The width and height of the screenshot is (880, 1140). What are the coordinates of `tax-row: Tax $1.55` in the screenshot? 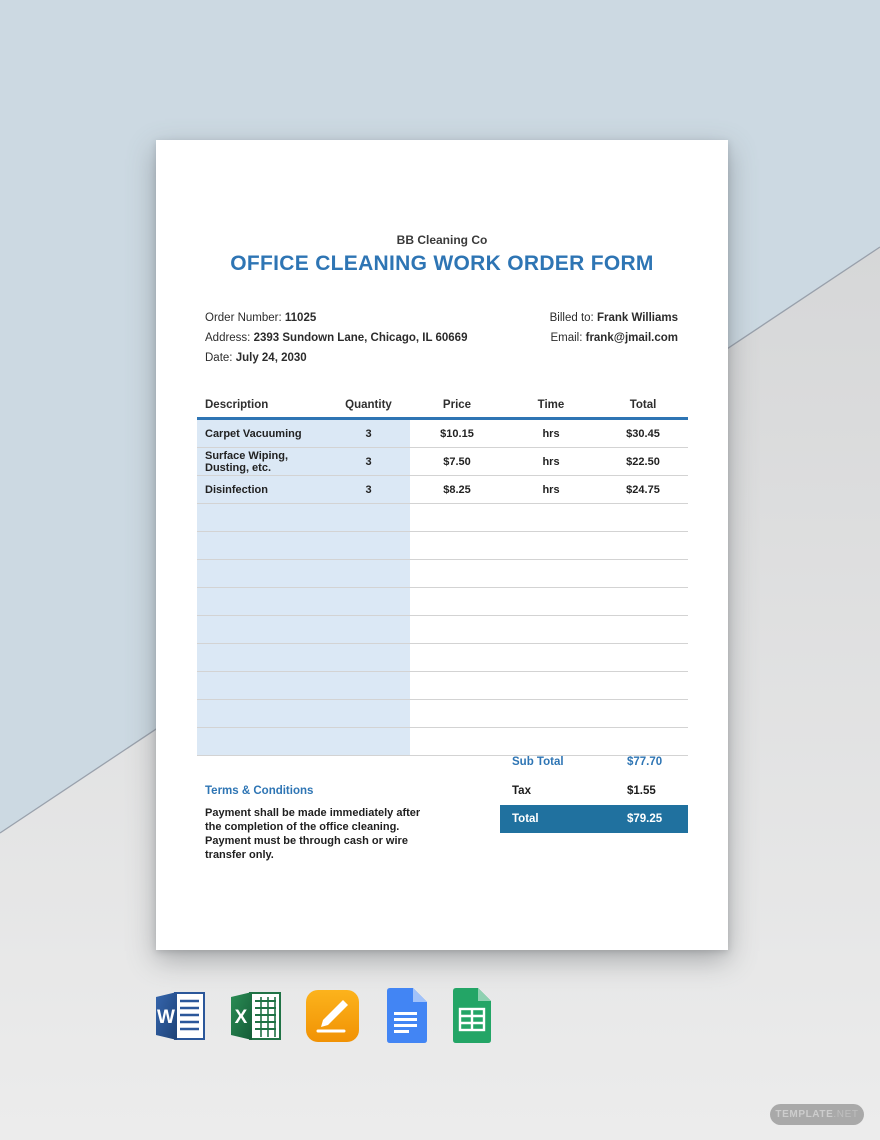 It's located at (594, 790).